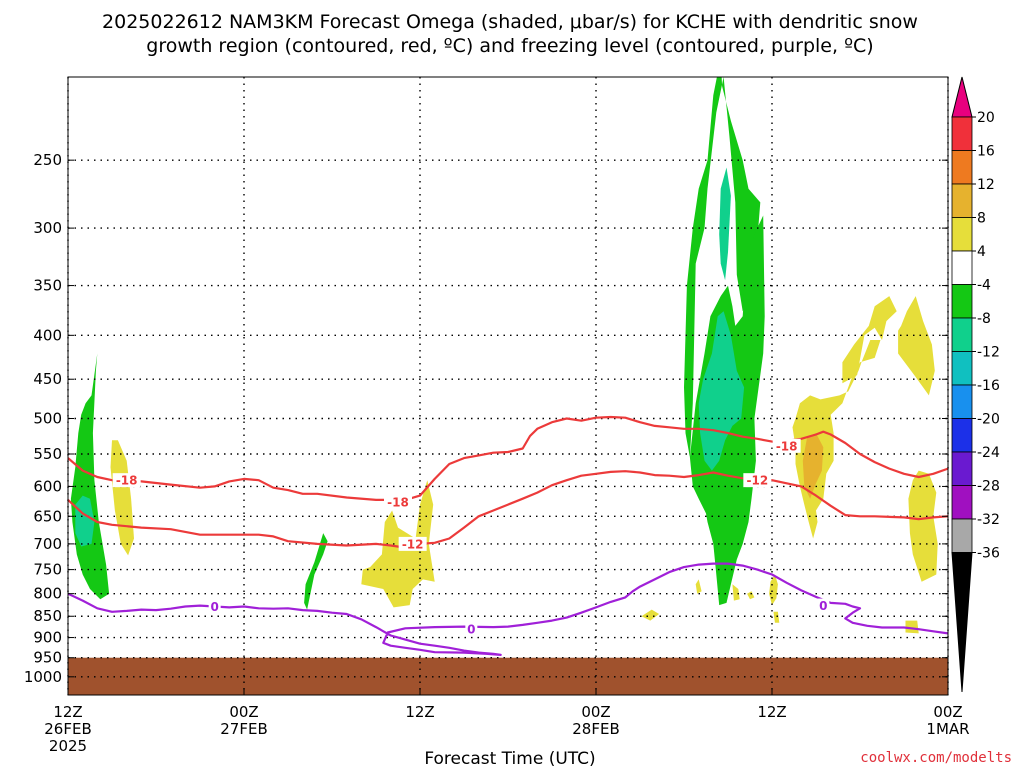 This screenshot has width=1024, height=768. Describe the element at coordinates (984, 319) in the screenshot. I see `colorbar-label-6: -8` at that location.